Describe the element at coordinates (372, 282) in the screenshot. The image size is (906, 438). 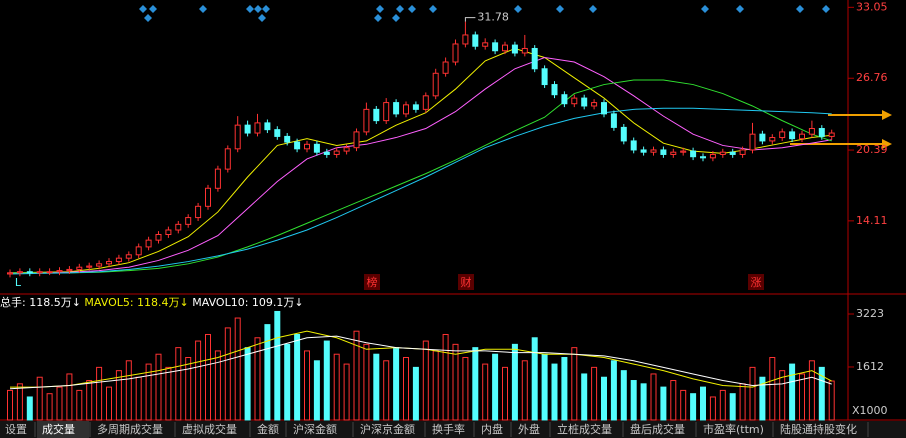
I see `event-marker: 榜` at that location.